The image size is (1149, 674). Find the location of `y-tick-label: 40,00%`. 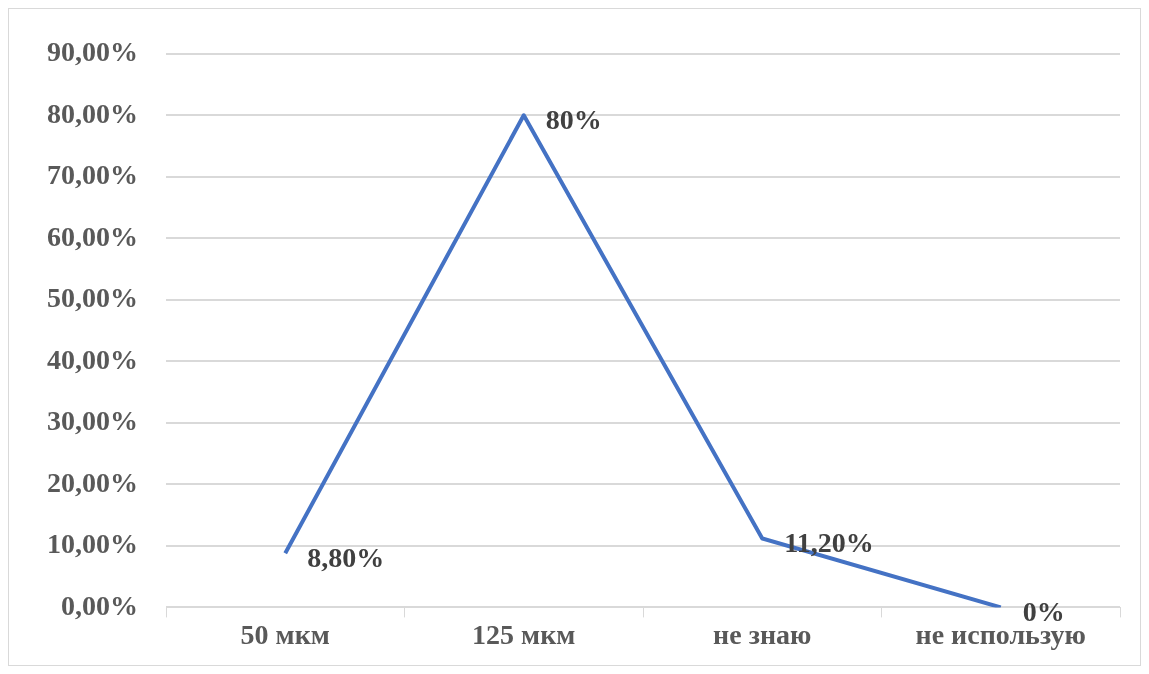

y-tick-label: 40,00% is located at coordinates (92, 359).